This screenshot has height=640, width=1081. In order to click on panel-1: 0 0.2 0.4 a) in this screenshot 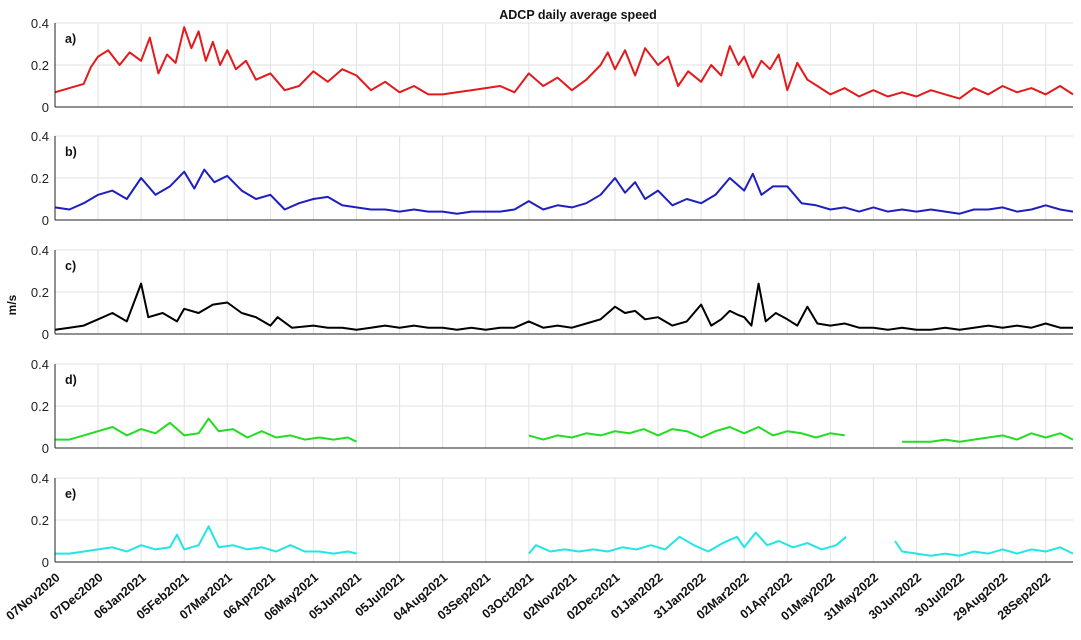, I will do `click(552, 65)`.